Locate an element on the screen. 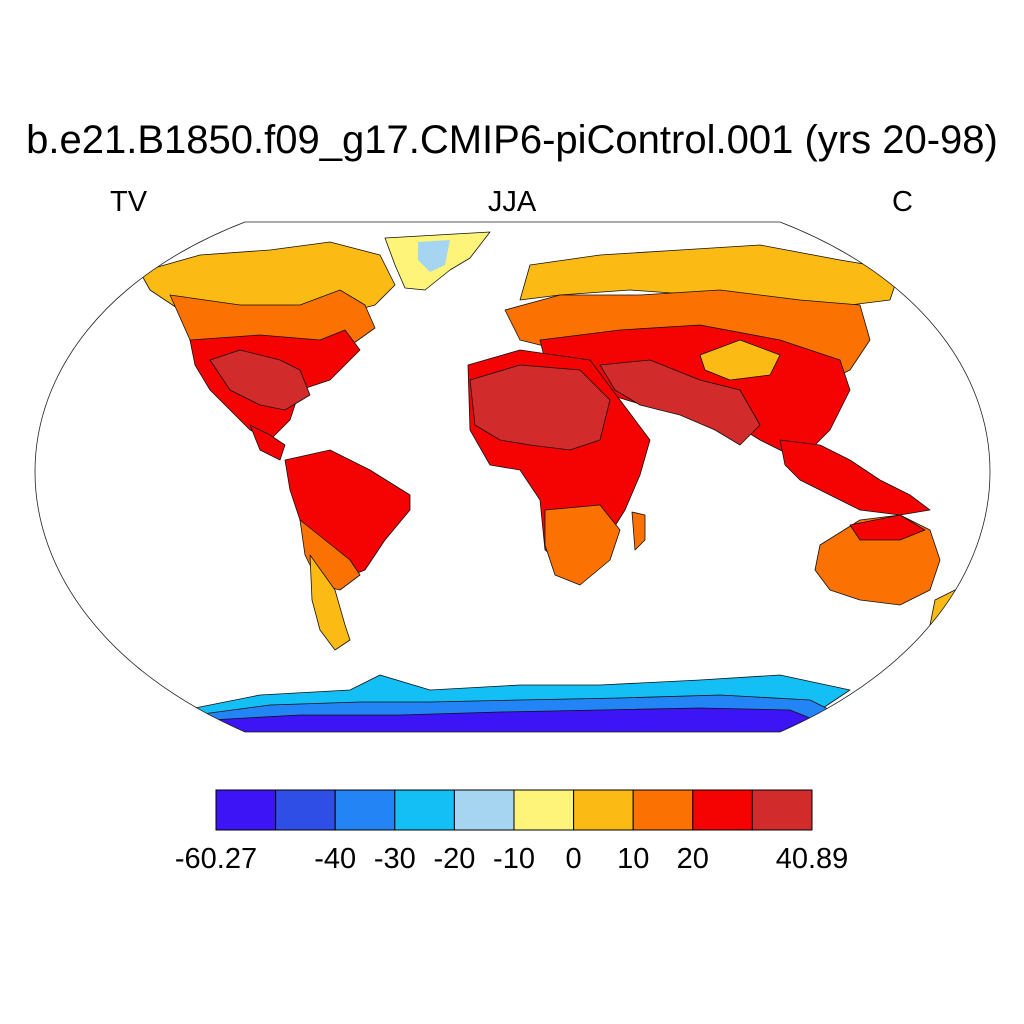  madagascar is located at coordinates (638, 531).